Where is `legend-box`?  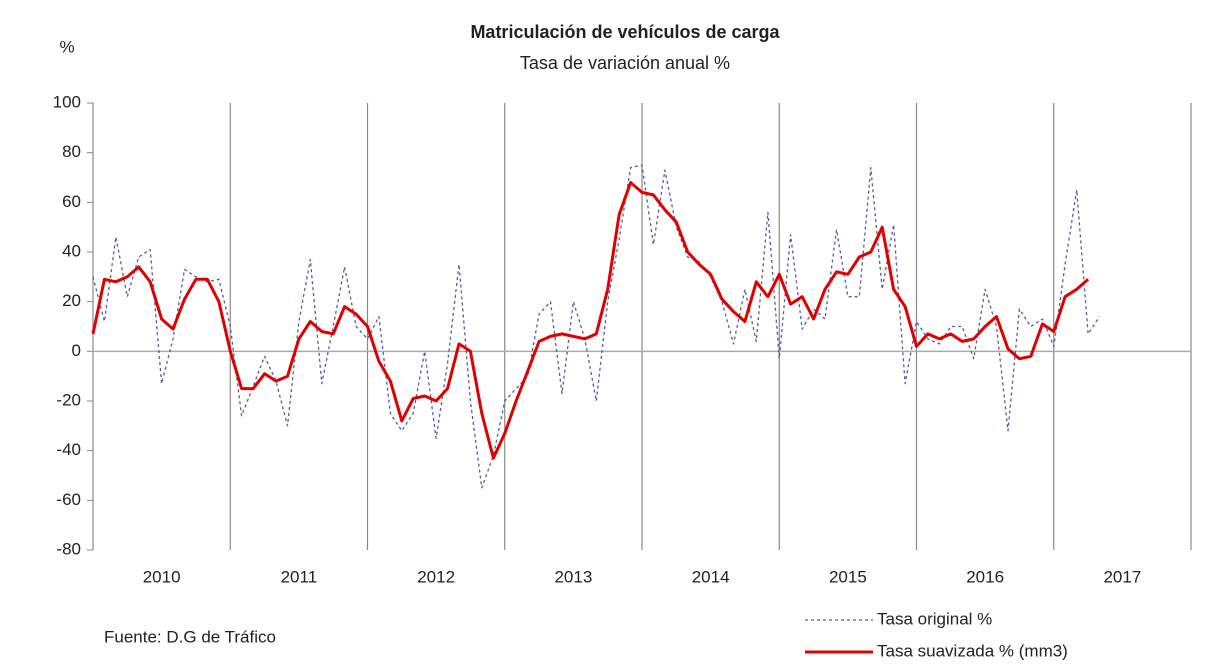 legend-box is located at coordinates (962, 632).